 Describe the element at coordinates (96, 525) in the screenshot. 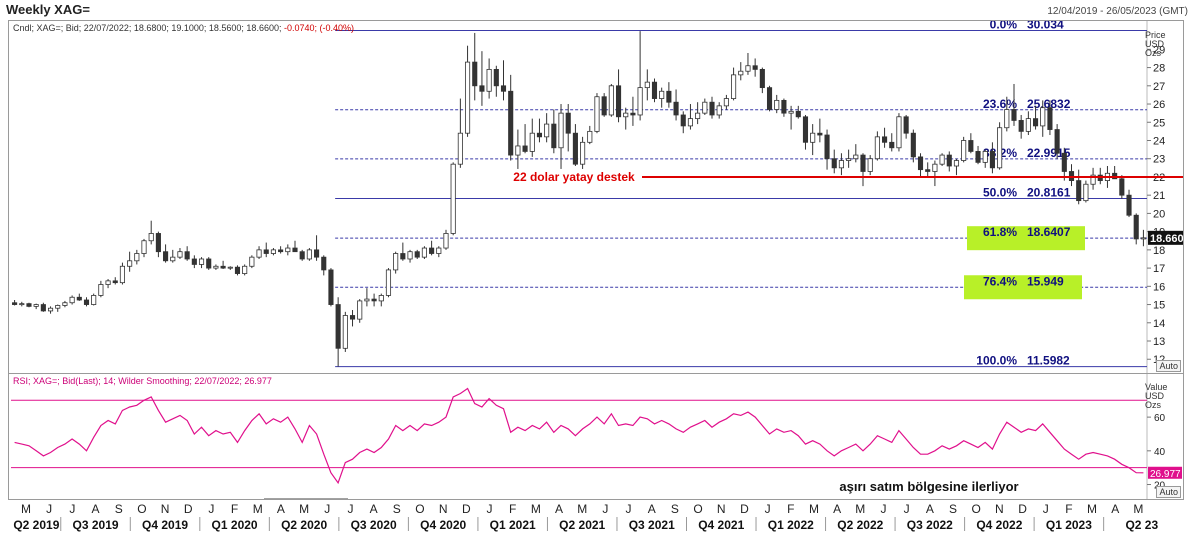

I see `quarter-label: Q3 2019` at that location.